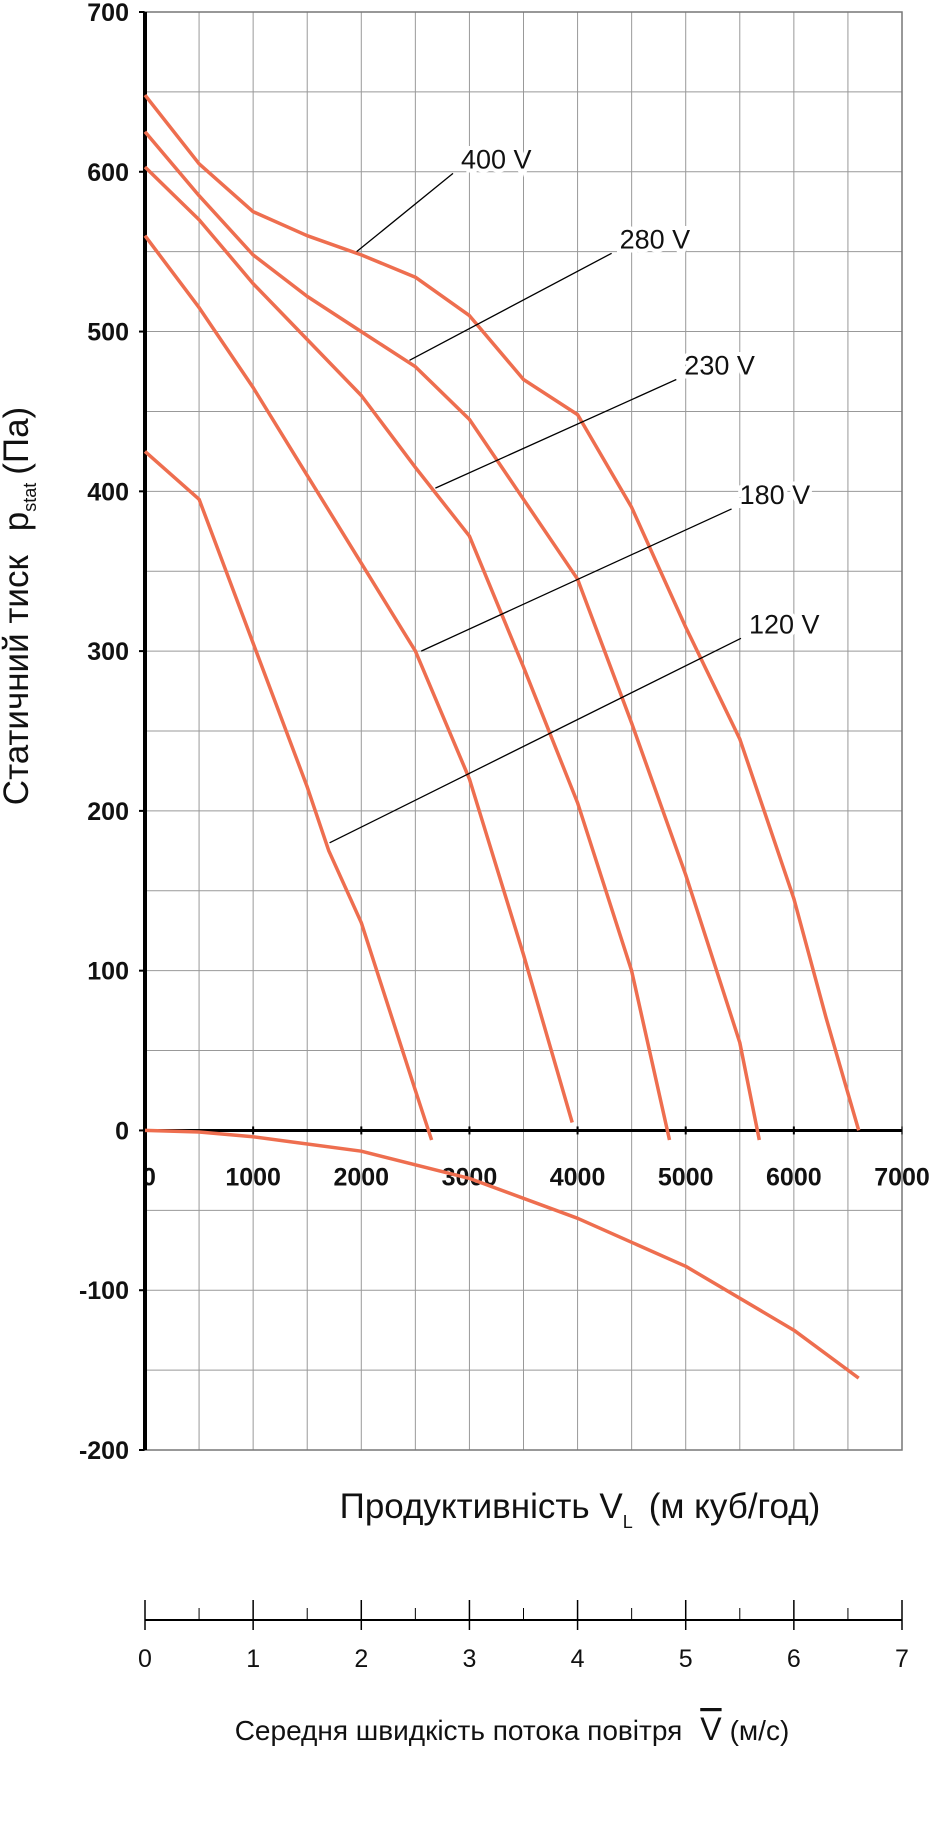 The height and width of the screenshot is (1844, 929). What do you see at coordinates (145, 1659) in the screenshot?
I see `x2-tick-label: 0` at bounding box center [145, 1659].